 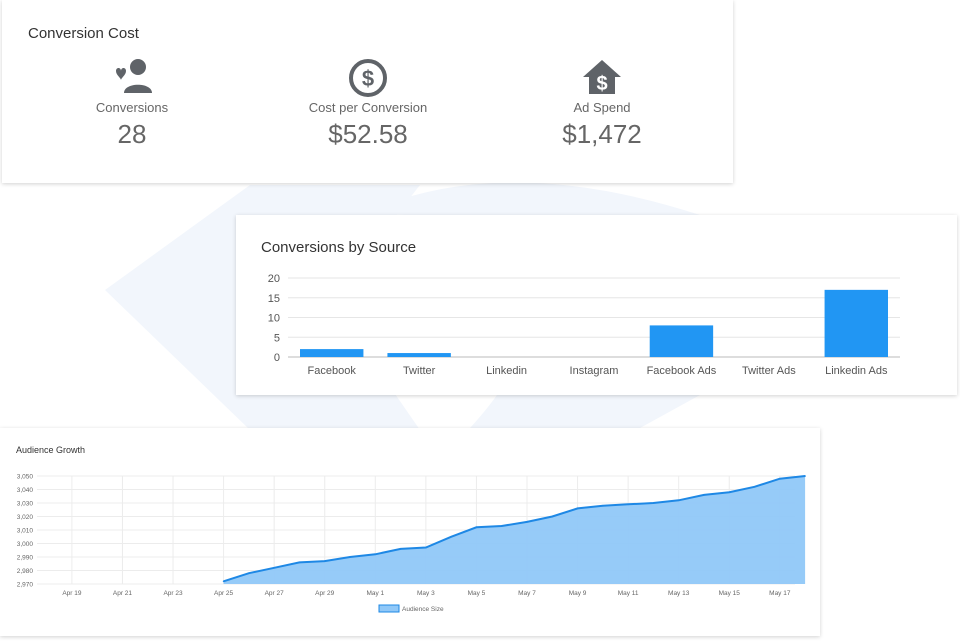 I want to click on x-tick-label: Facebook, so click(x=332, y=371).